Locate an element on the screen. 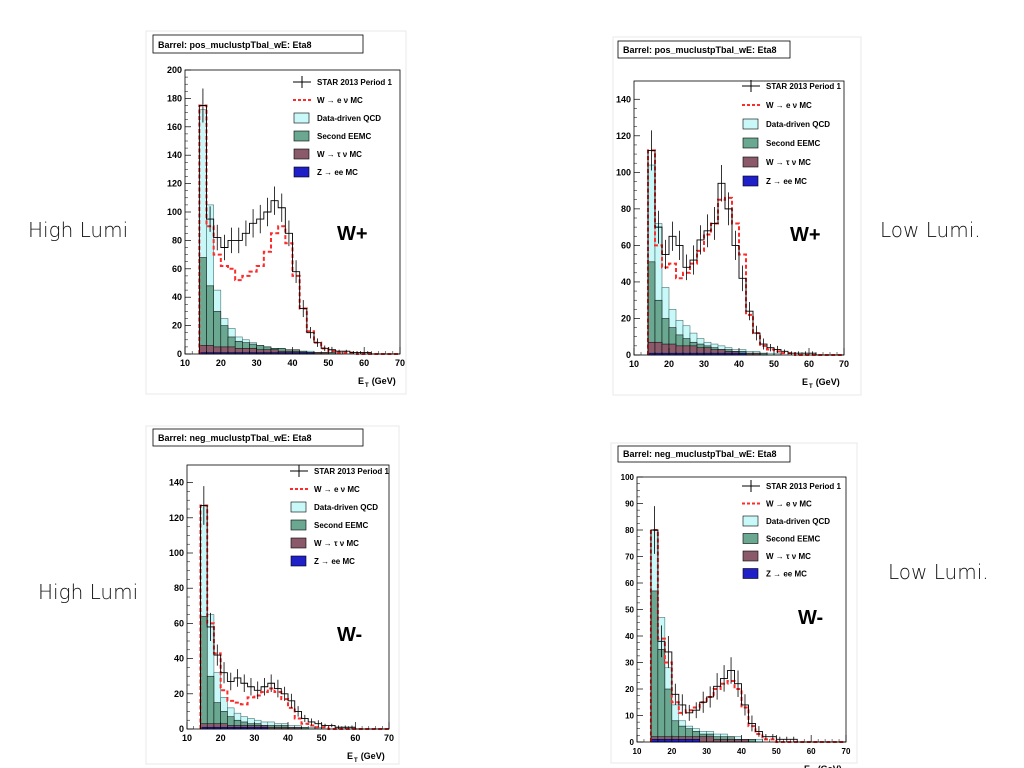 The width and height of the screenshot is (1024, 768). charge-label: W+ is located at coordinates (352, 234).